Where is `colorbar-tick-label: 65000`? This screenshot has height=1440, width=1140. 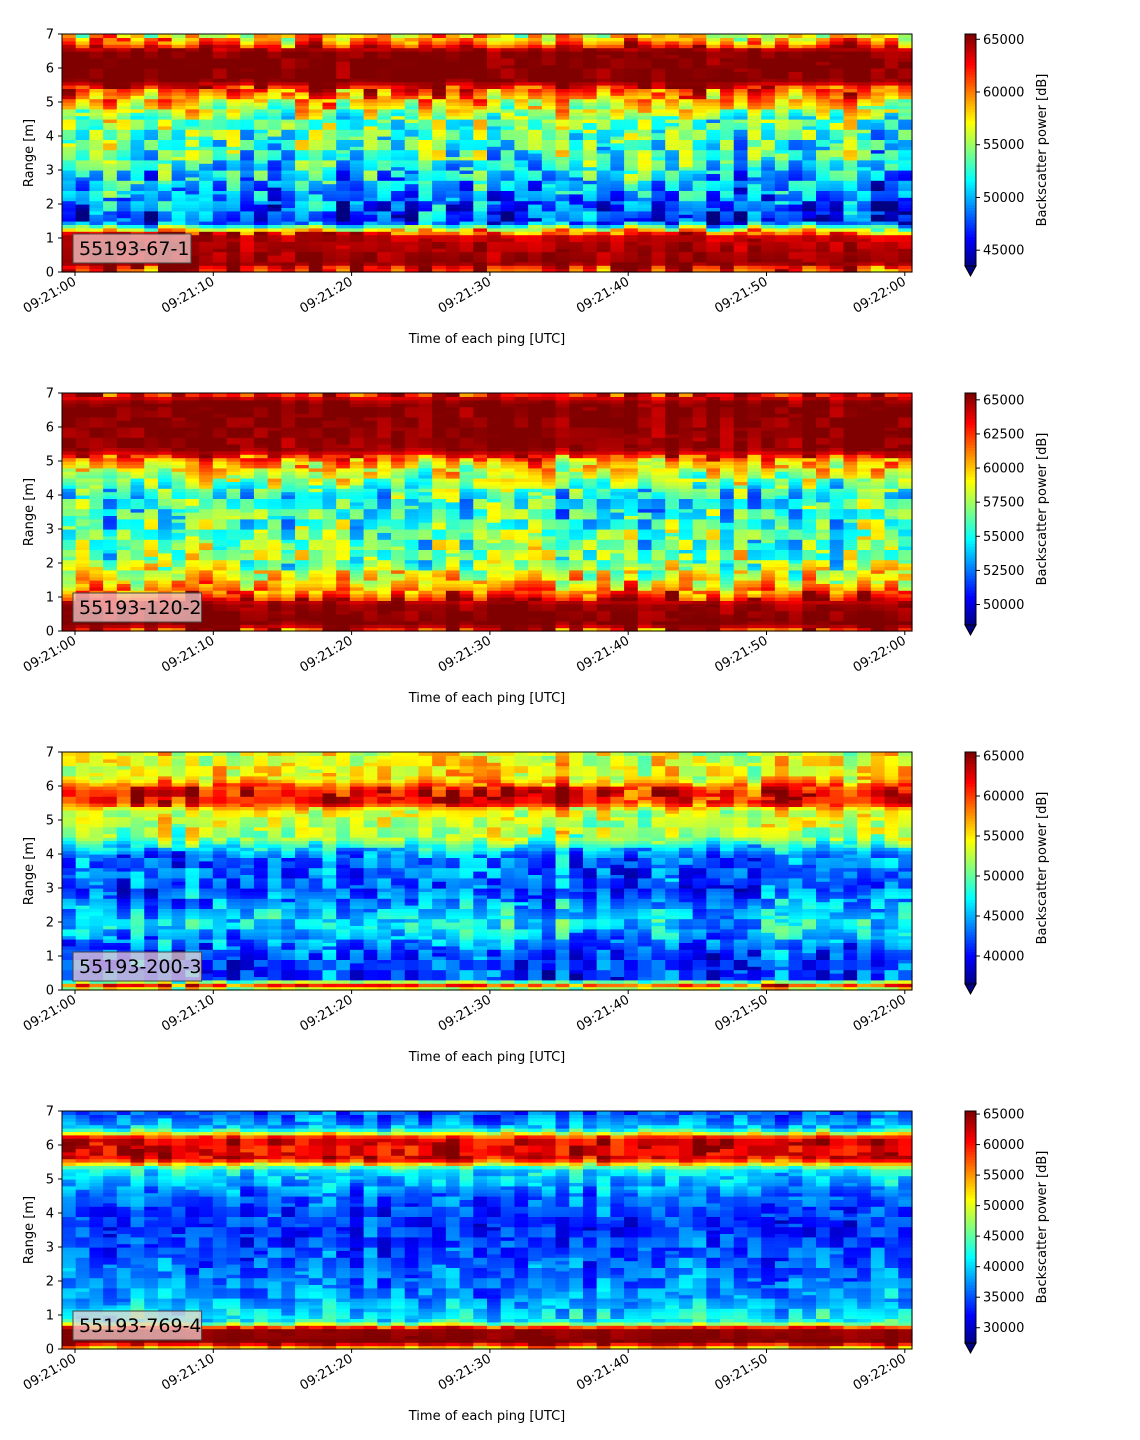 colorbar-tick-label: 65000 is located at coordinates (1003, 40).